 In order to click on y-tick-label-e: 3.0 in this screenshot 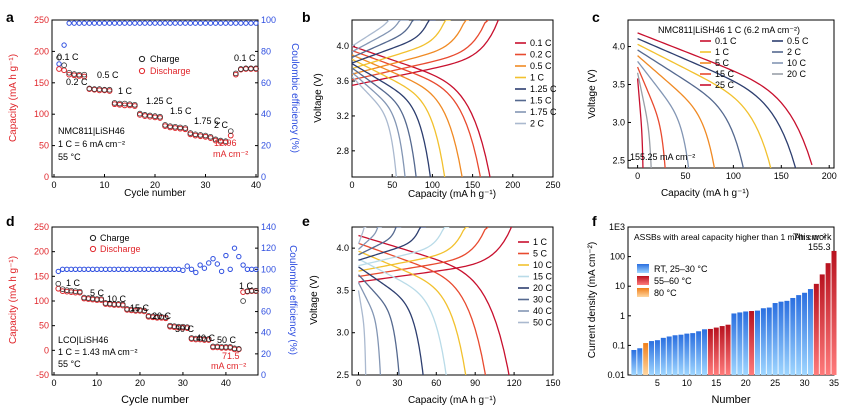, I will do `click(342, 333)`.